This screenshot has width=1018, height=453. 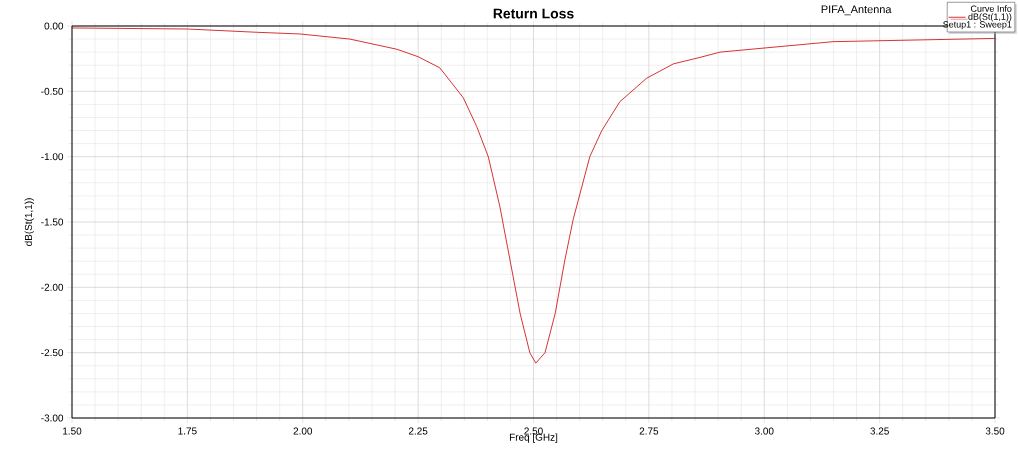 What do you see at coordinates (879, 431) in the screenshot?
I see `x-tick-label: 3.25` at bounding box center [879, 431].